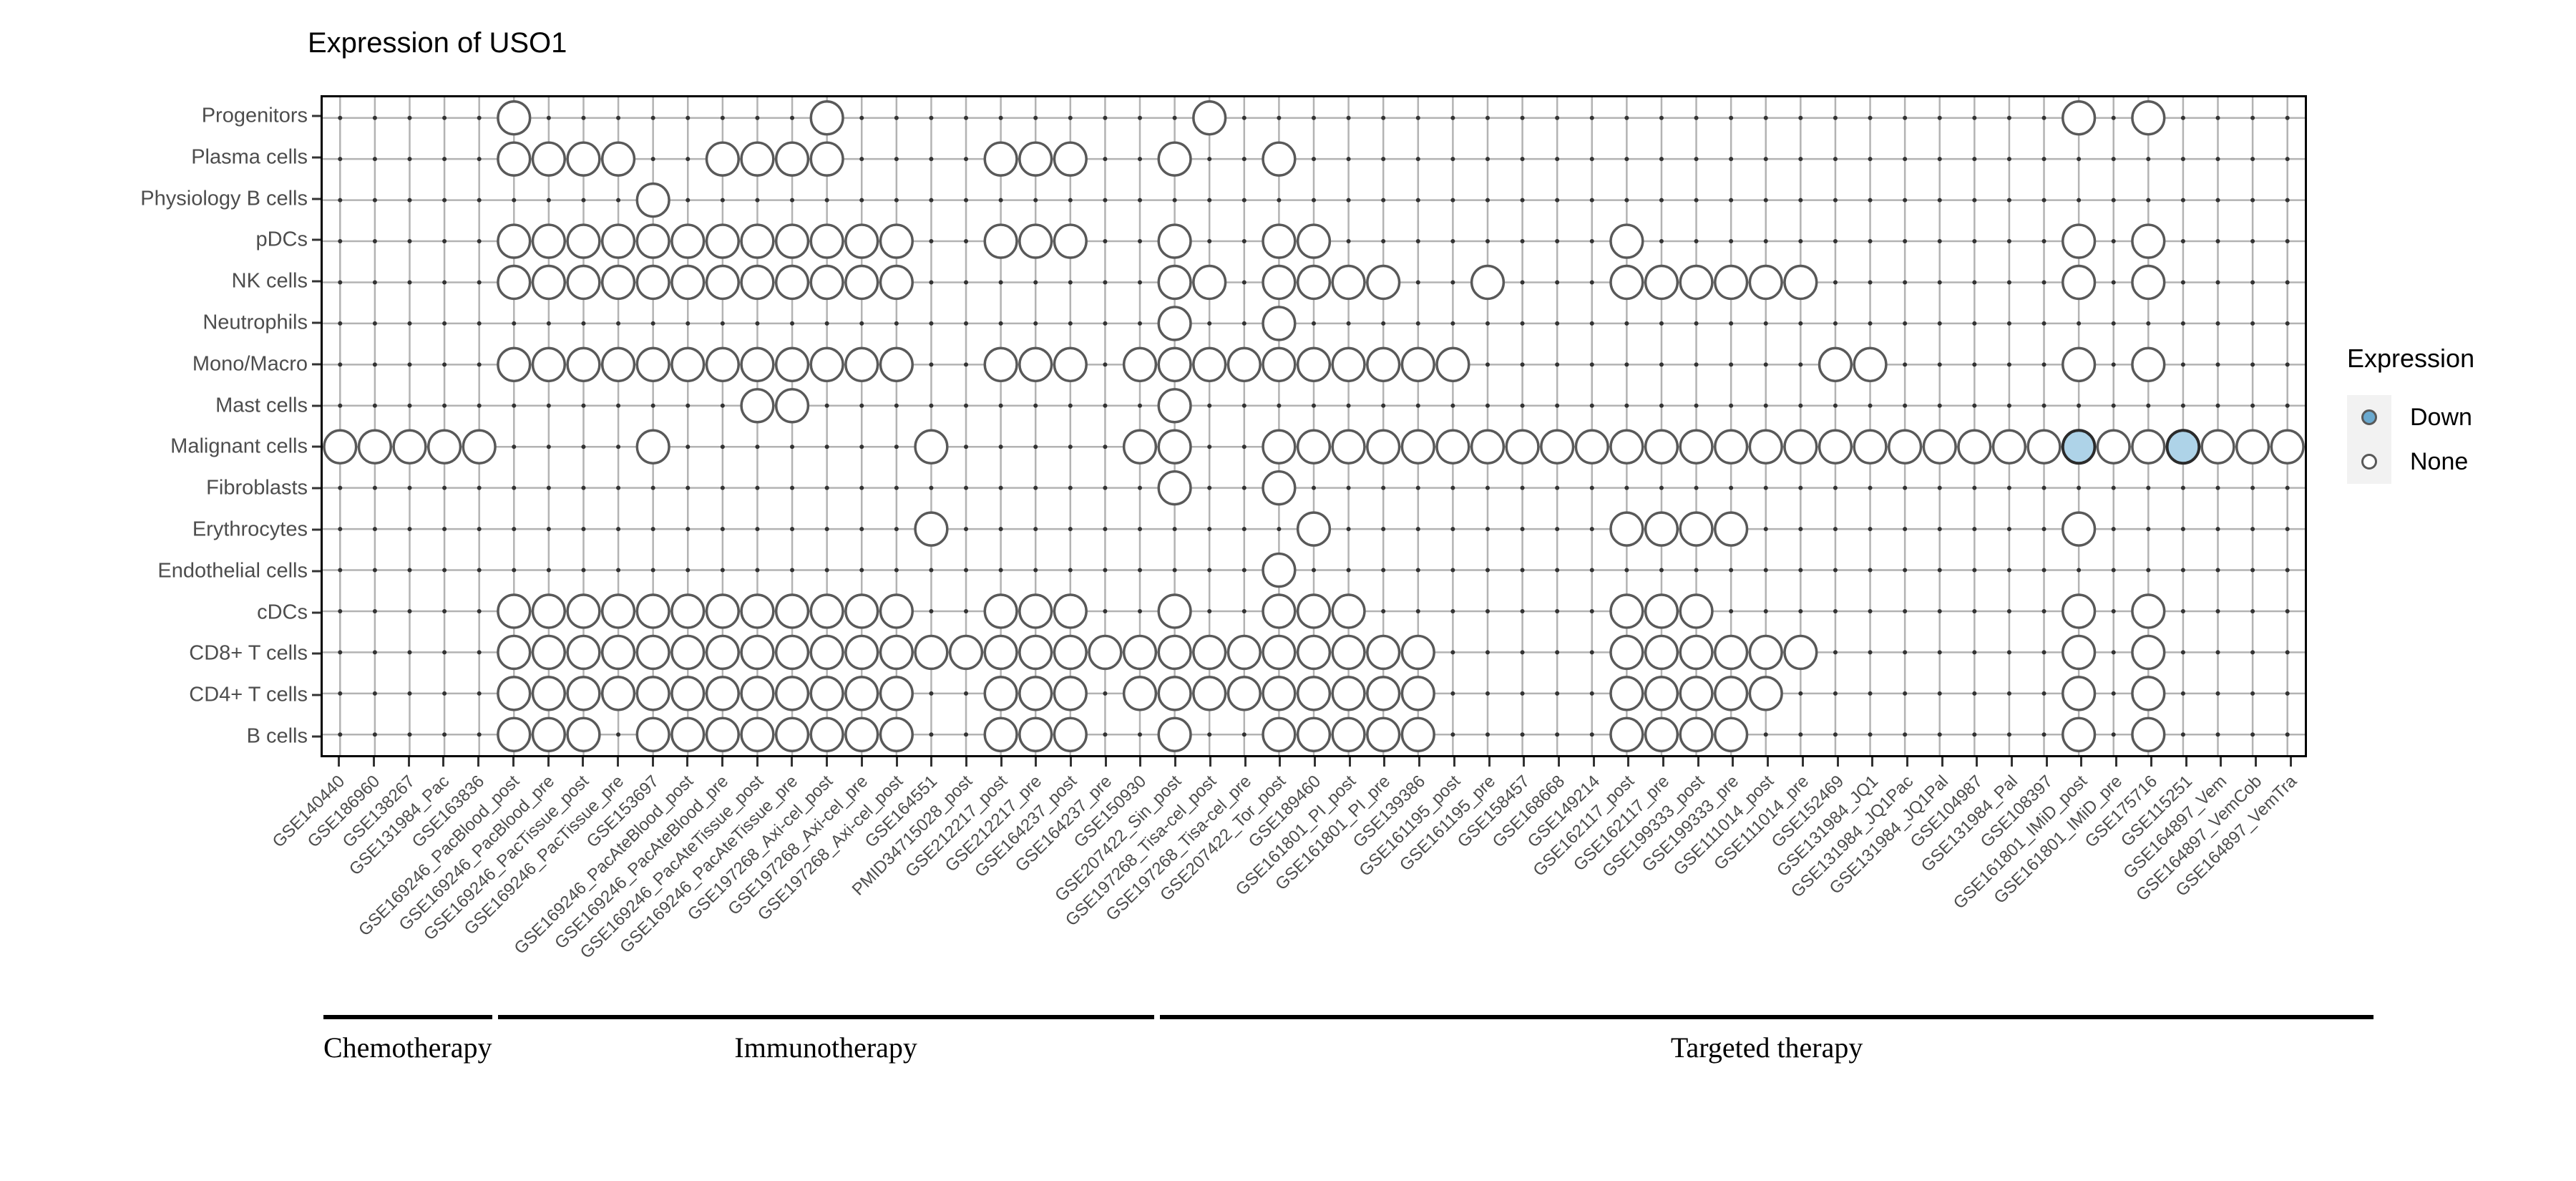 The width and height of the screenshot is (2576, 1181). I want to click on legend-item: Down, so click(2454, 417).